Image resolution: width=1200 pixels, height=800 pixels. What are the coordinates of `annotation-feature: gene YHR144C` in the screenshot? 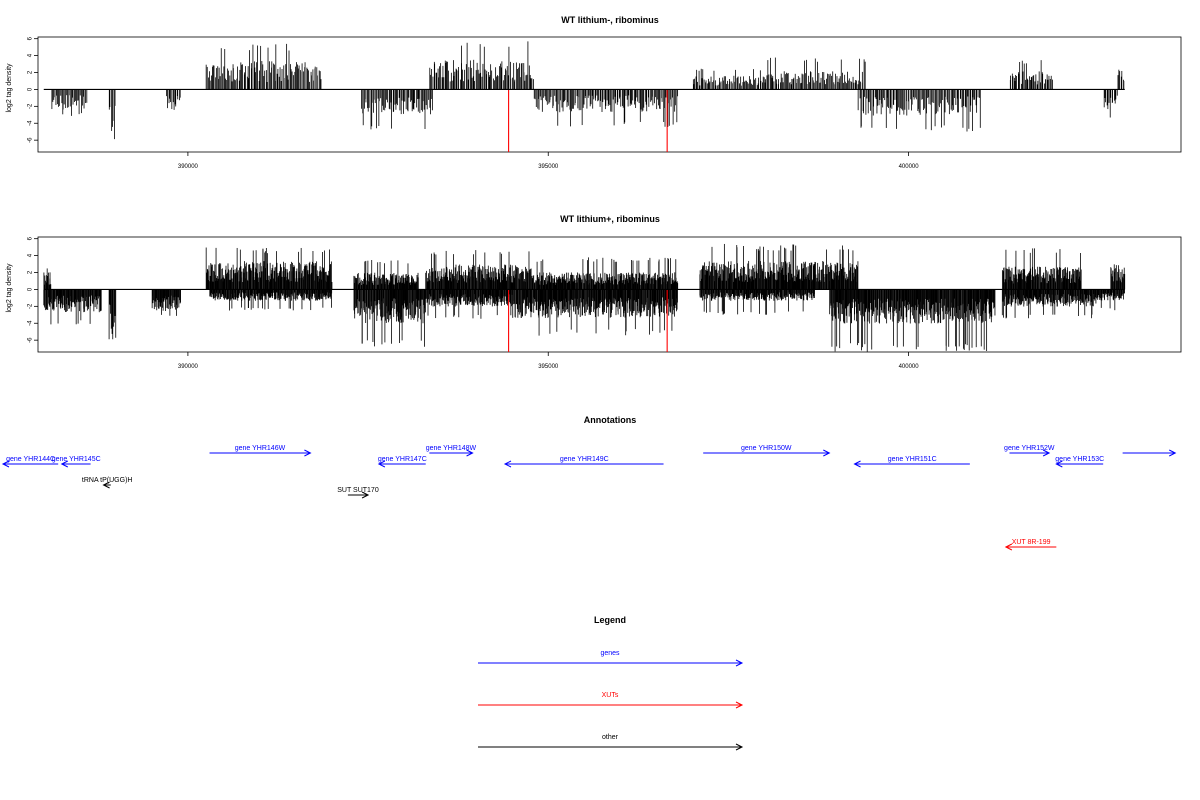 It's located at (30, 462).